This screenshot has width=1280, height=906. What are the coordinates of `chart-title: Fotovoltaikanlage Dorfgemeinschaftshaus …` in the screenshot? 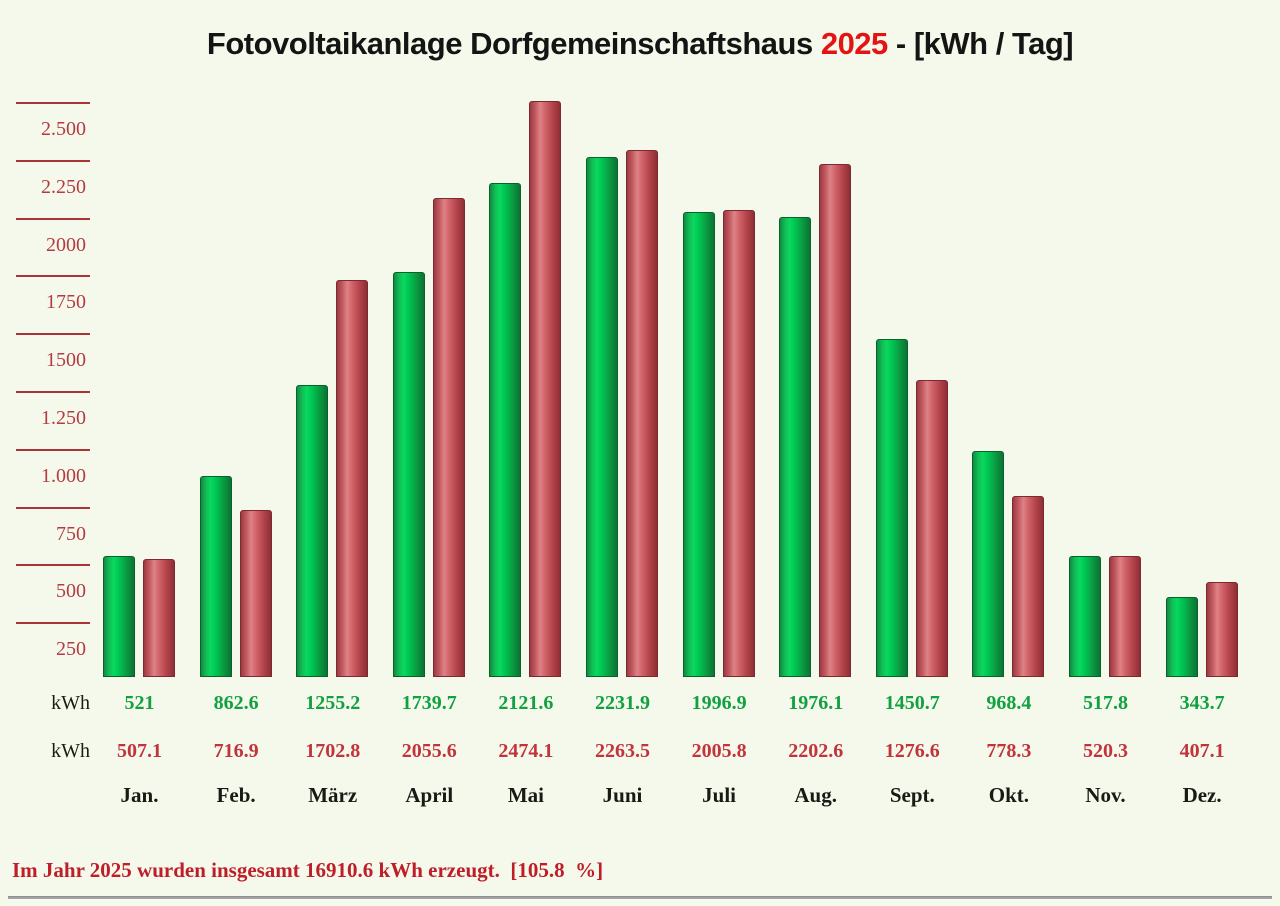 It's located at (640, 44).